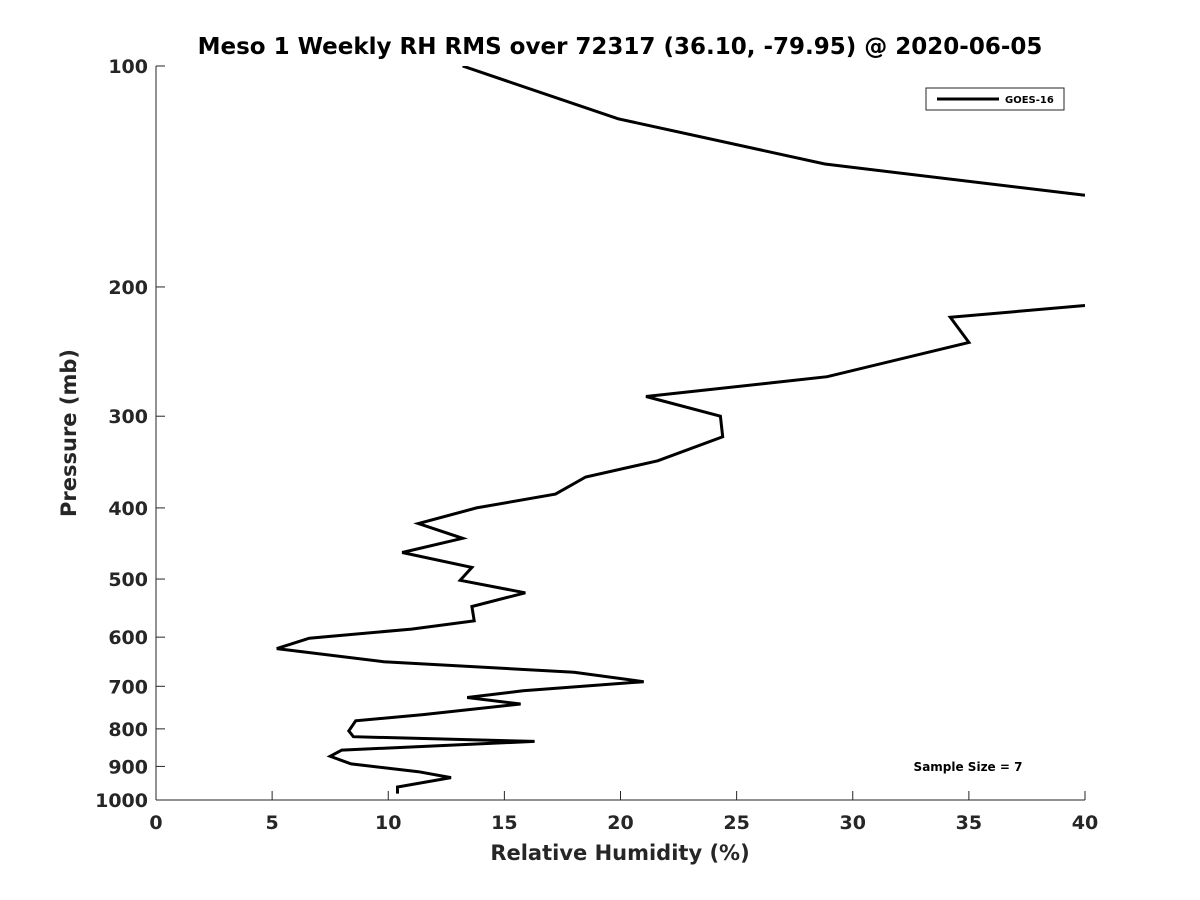 This screenshot has height=900, width=1200. I want to click on legend: GOES-16, so click(995, 99).